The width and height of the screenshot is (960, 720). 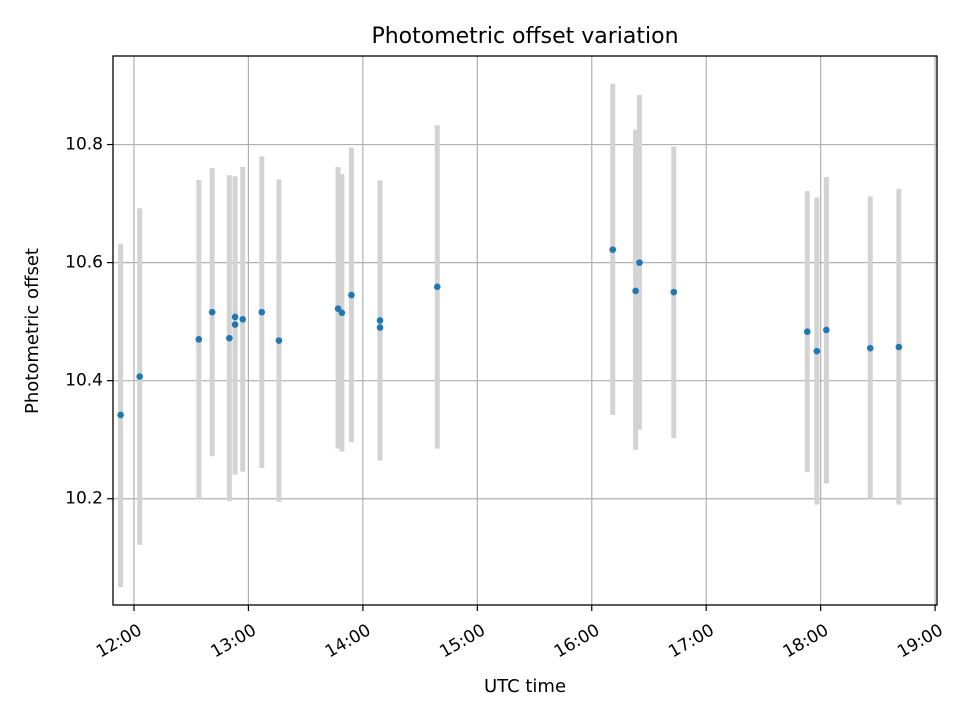 I want to click on y-tick-label: 10.2, so click(x=84, y=499).